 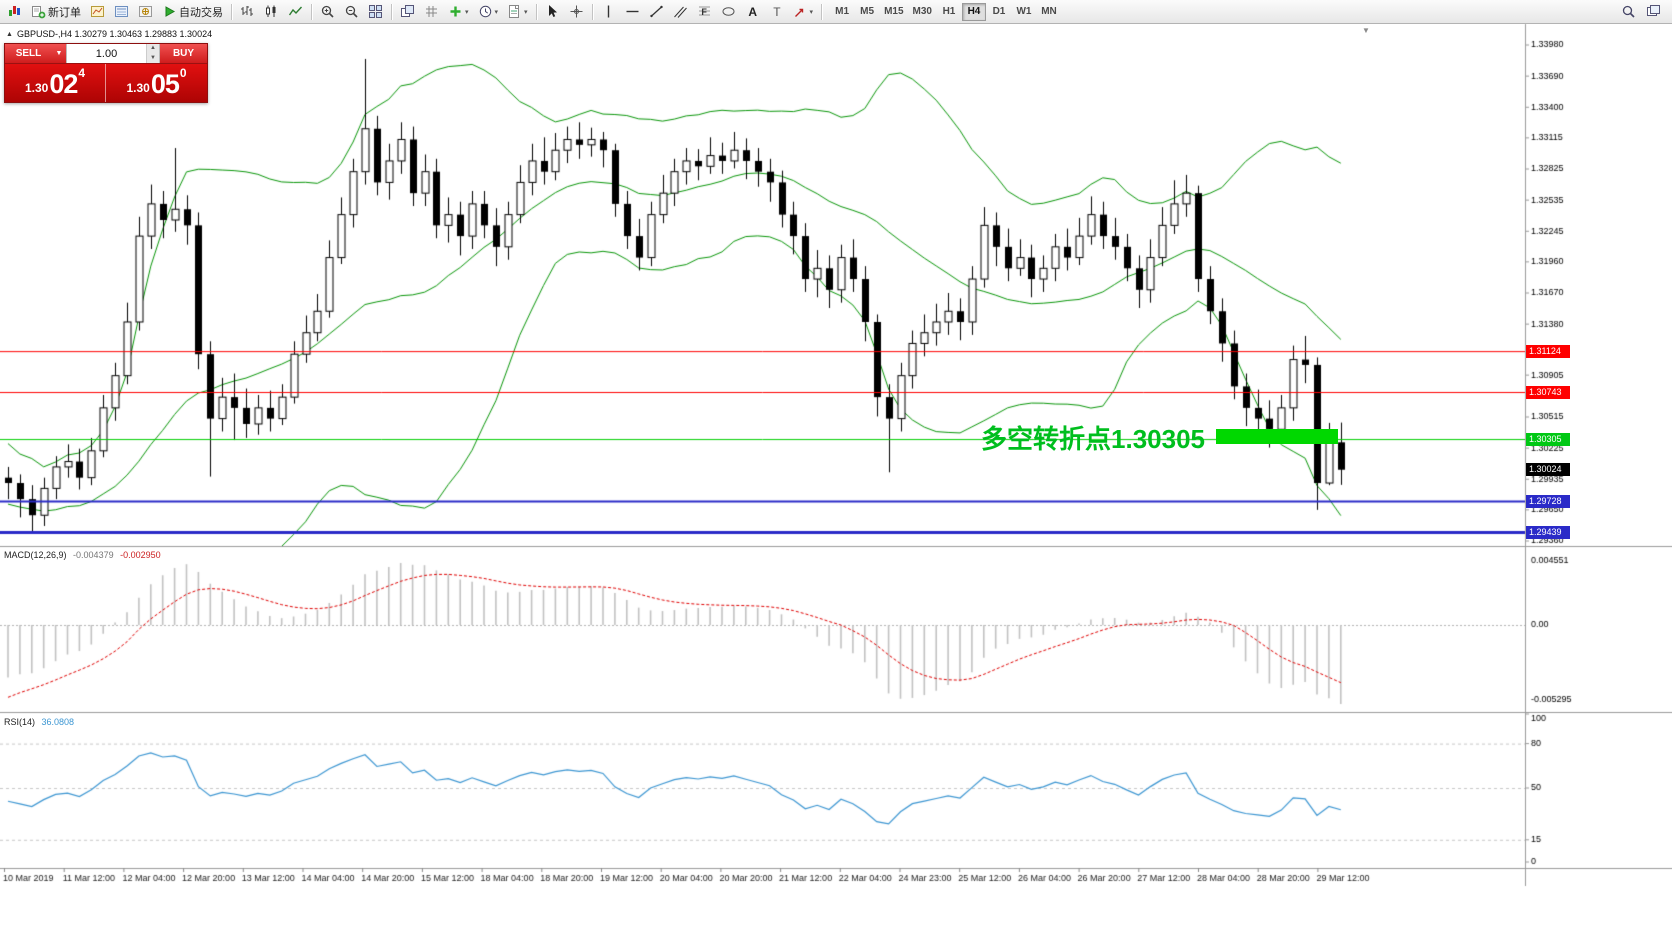 I want to click on horizontal-line-button, so click(x=632, y=12).